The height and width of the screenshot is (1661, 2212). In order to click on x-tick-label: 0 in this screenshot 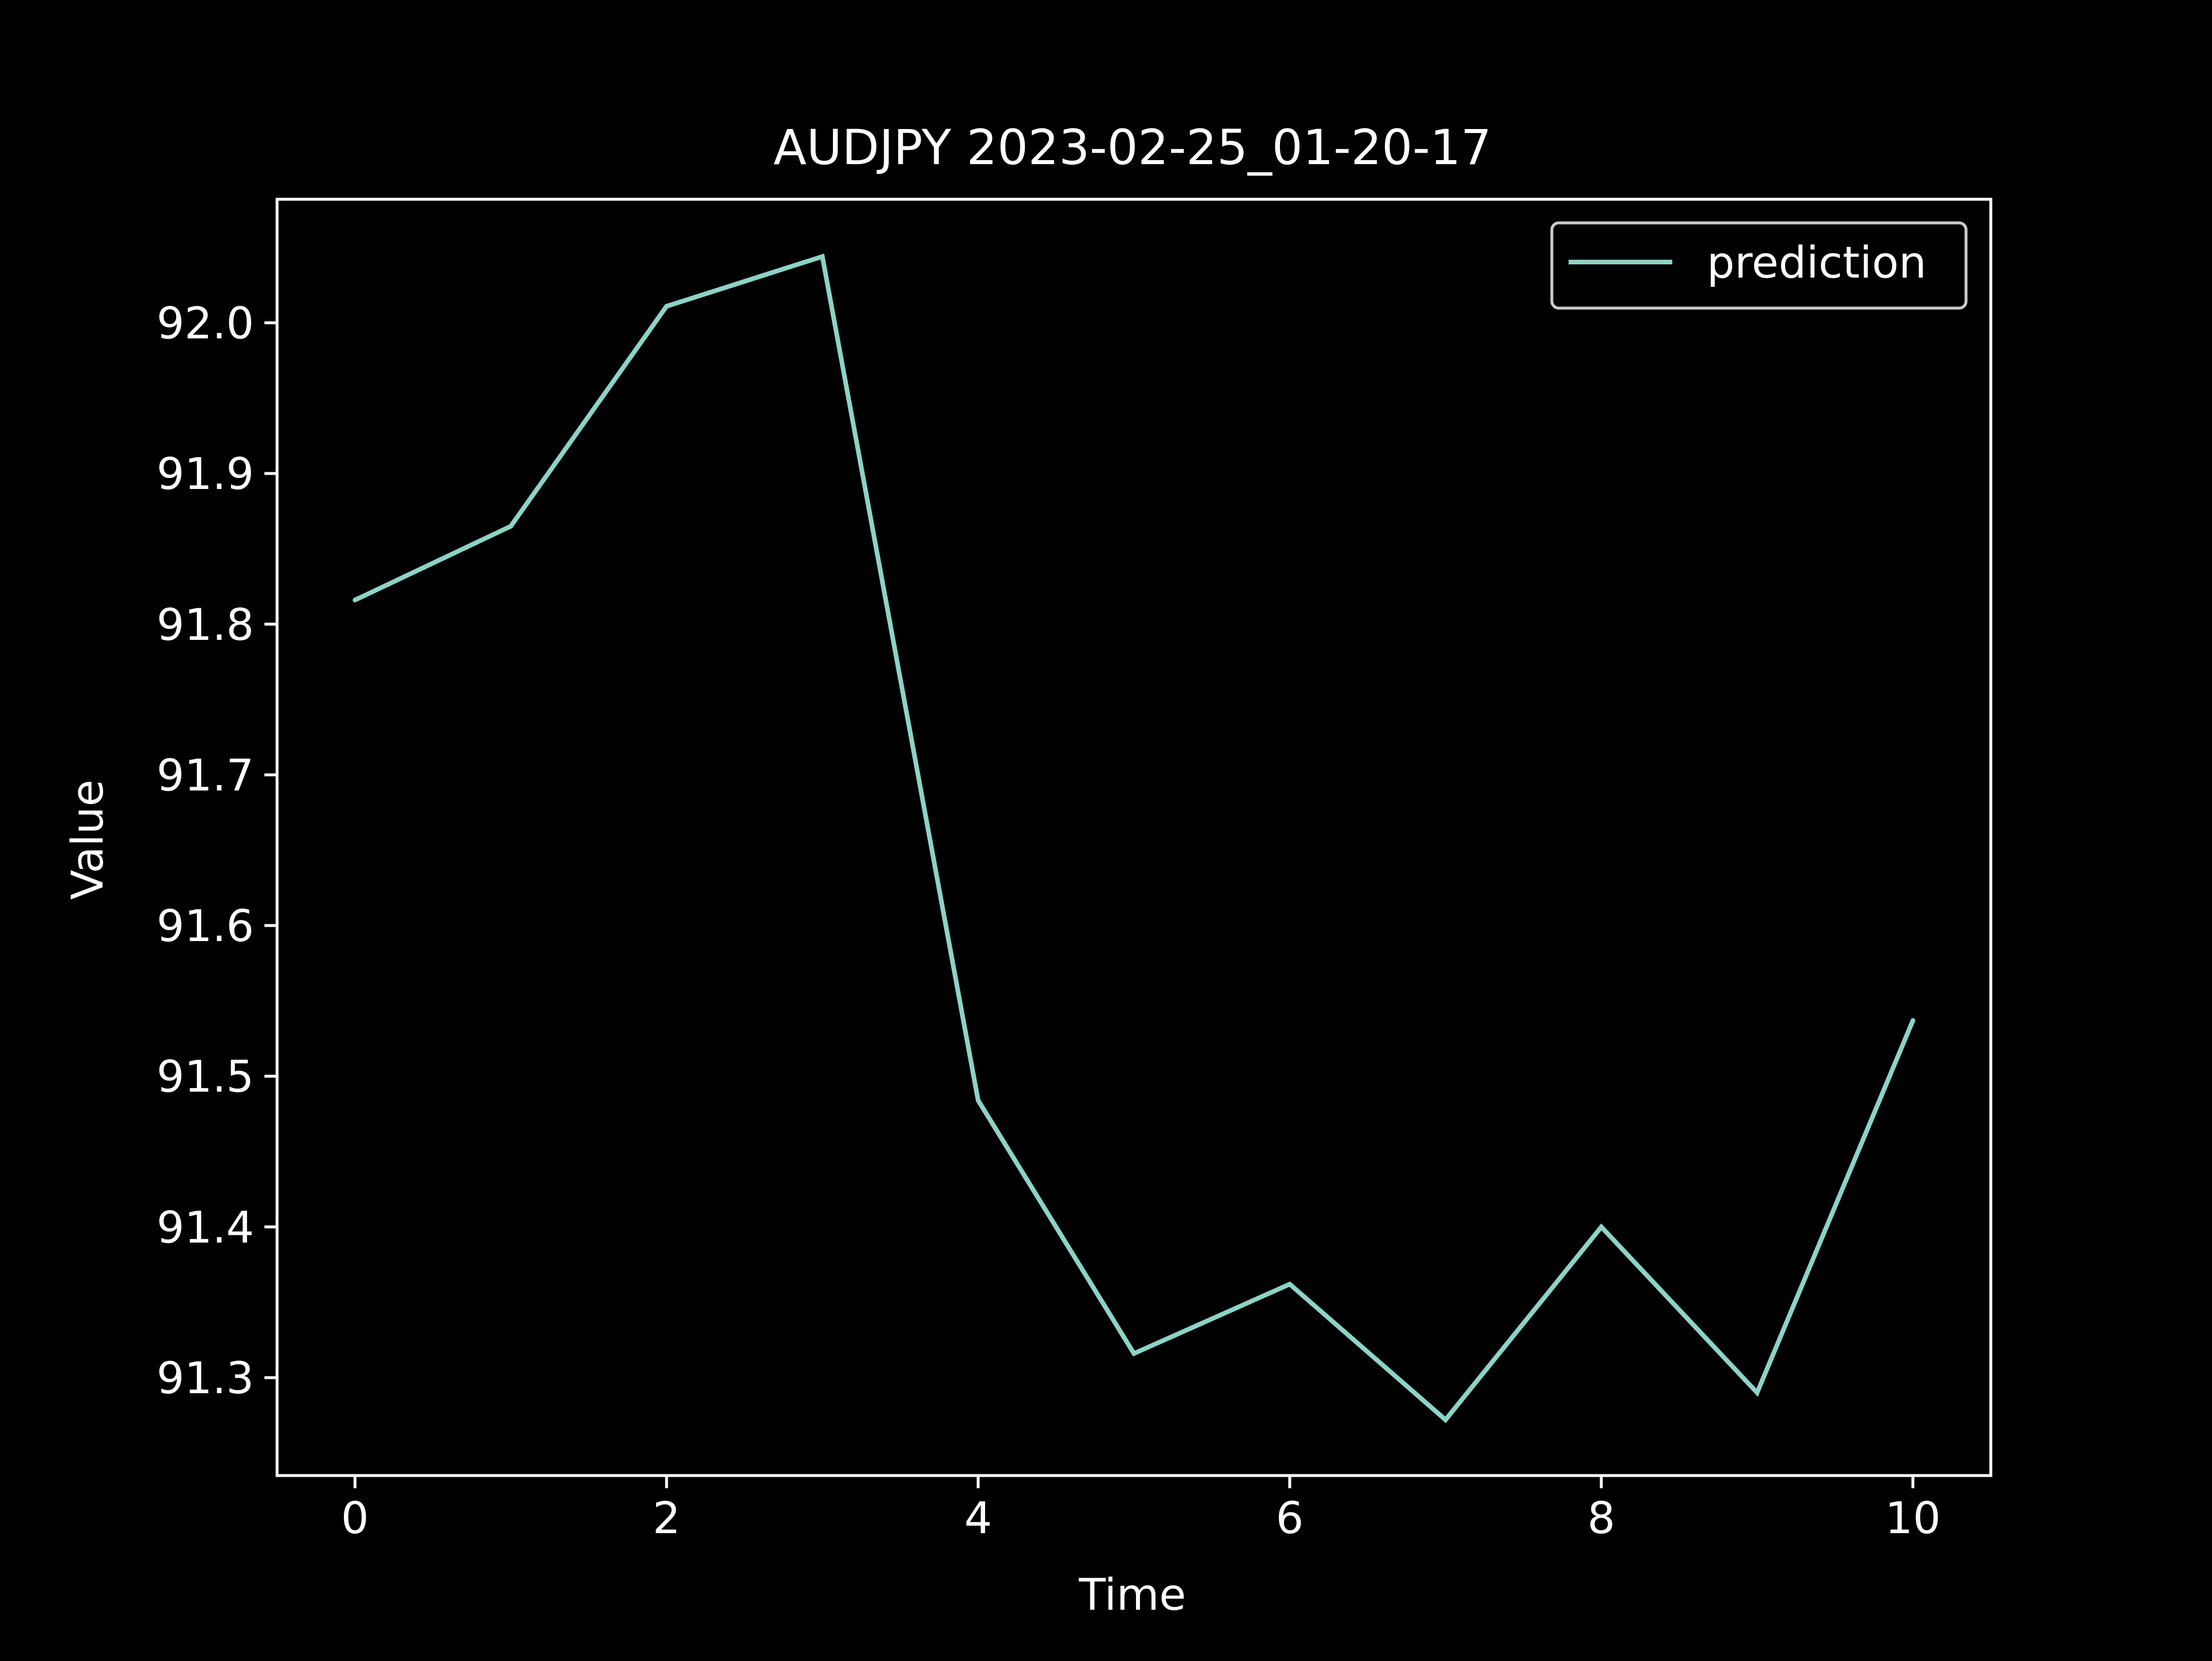, I will do `click(355, 1518)`.